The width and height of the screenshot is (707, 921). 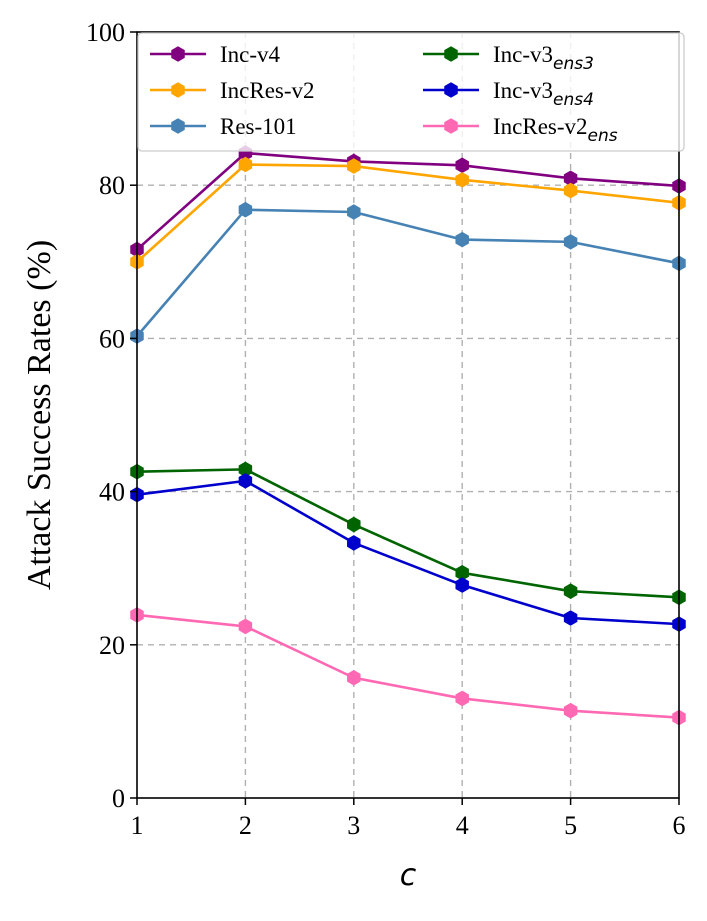 What do you see at coordinates (112, 185) in the screenshot?
I see `y-tick-label: 80` at bounding box center [112, 185].